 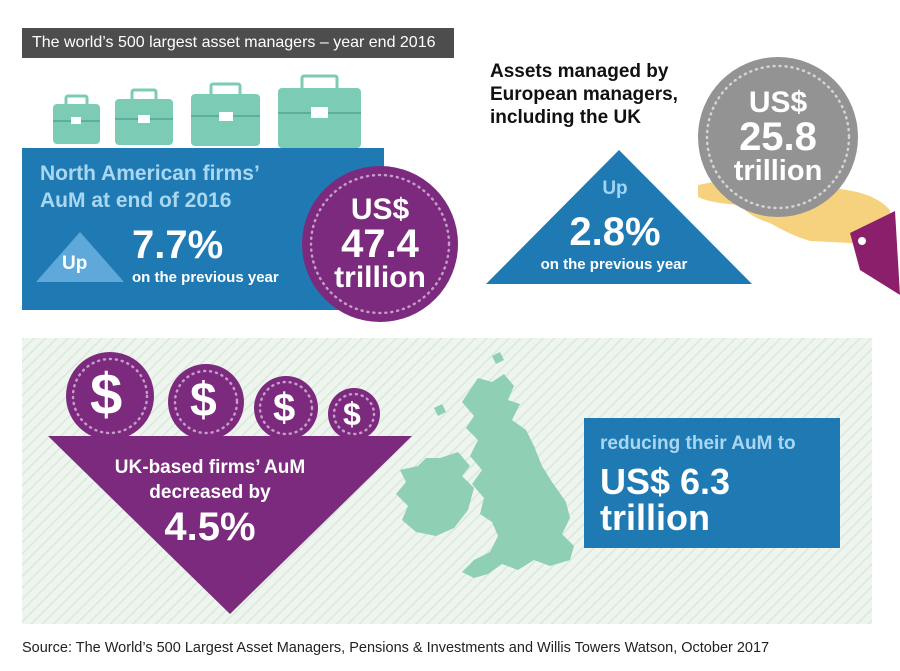 What do you see at coordinates (210, 527) in the screenshot?
I see `uk-change: 4.5%` at bounding box center [210, 527].